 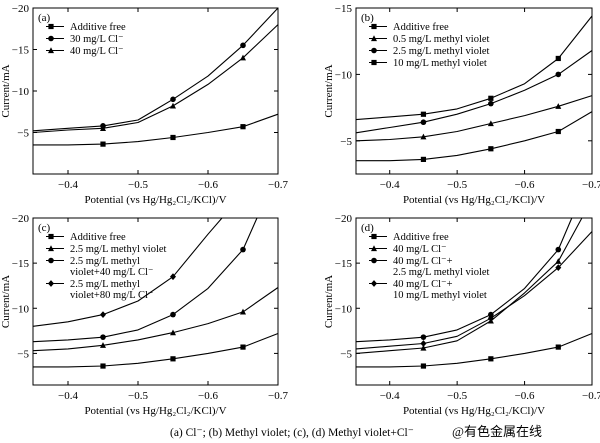 I want to click on panel-label: (d), so click(x=367, y=228).